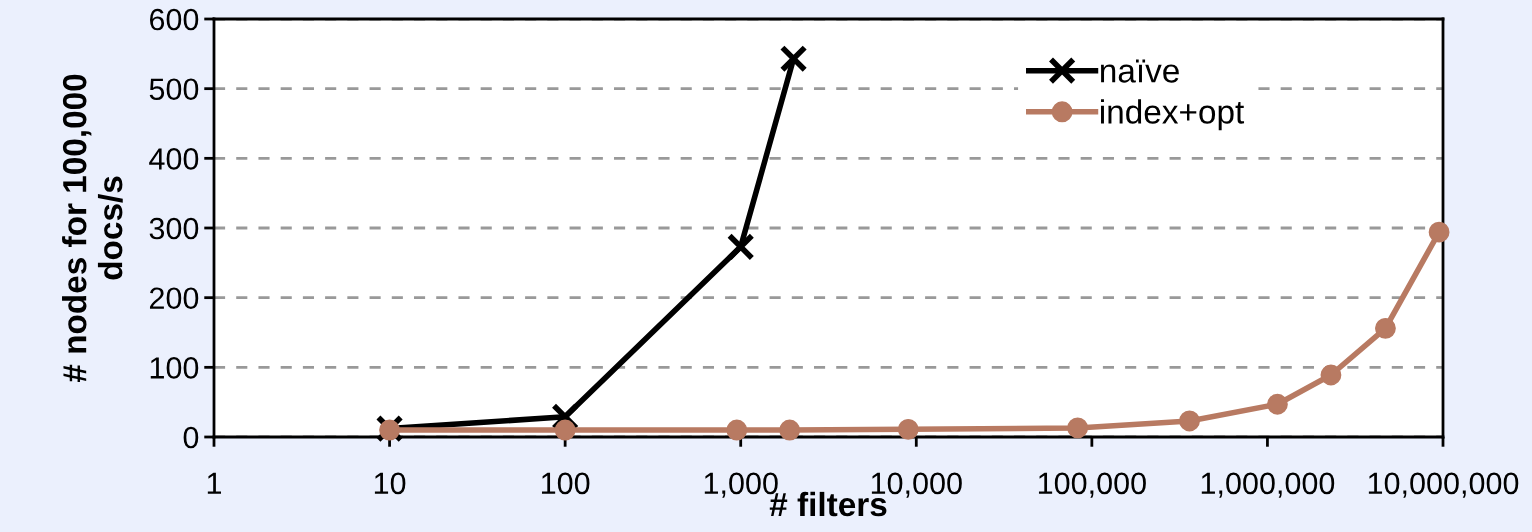 The height and width of the screenshot is (532, 1532). What do you see at coordinates (191, 437) in the screenshot?
I see `y-tick-label: 0` at bounding box center [191, 437].